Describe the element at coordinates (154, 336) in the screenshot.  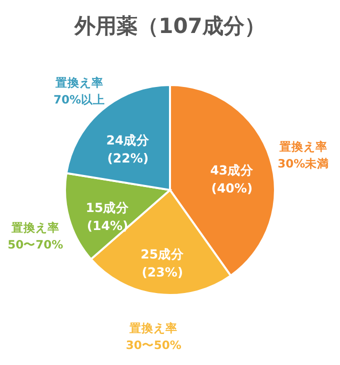
I see `slice-label: 置換え率 30〜50%` at that location.